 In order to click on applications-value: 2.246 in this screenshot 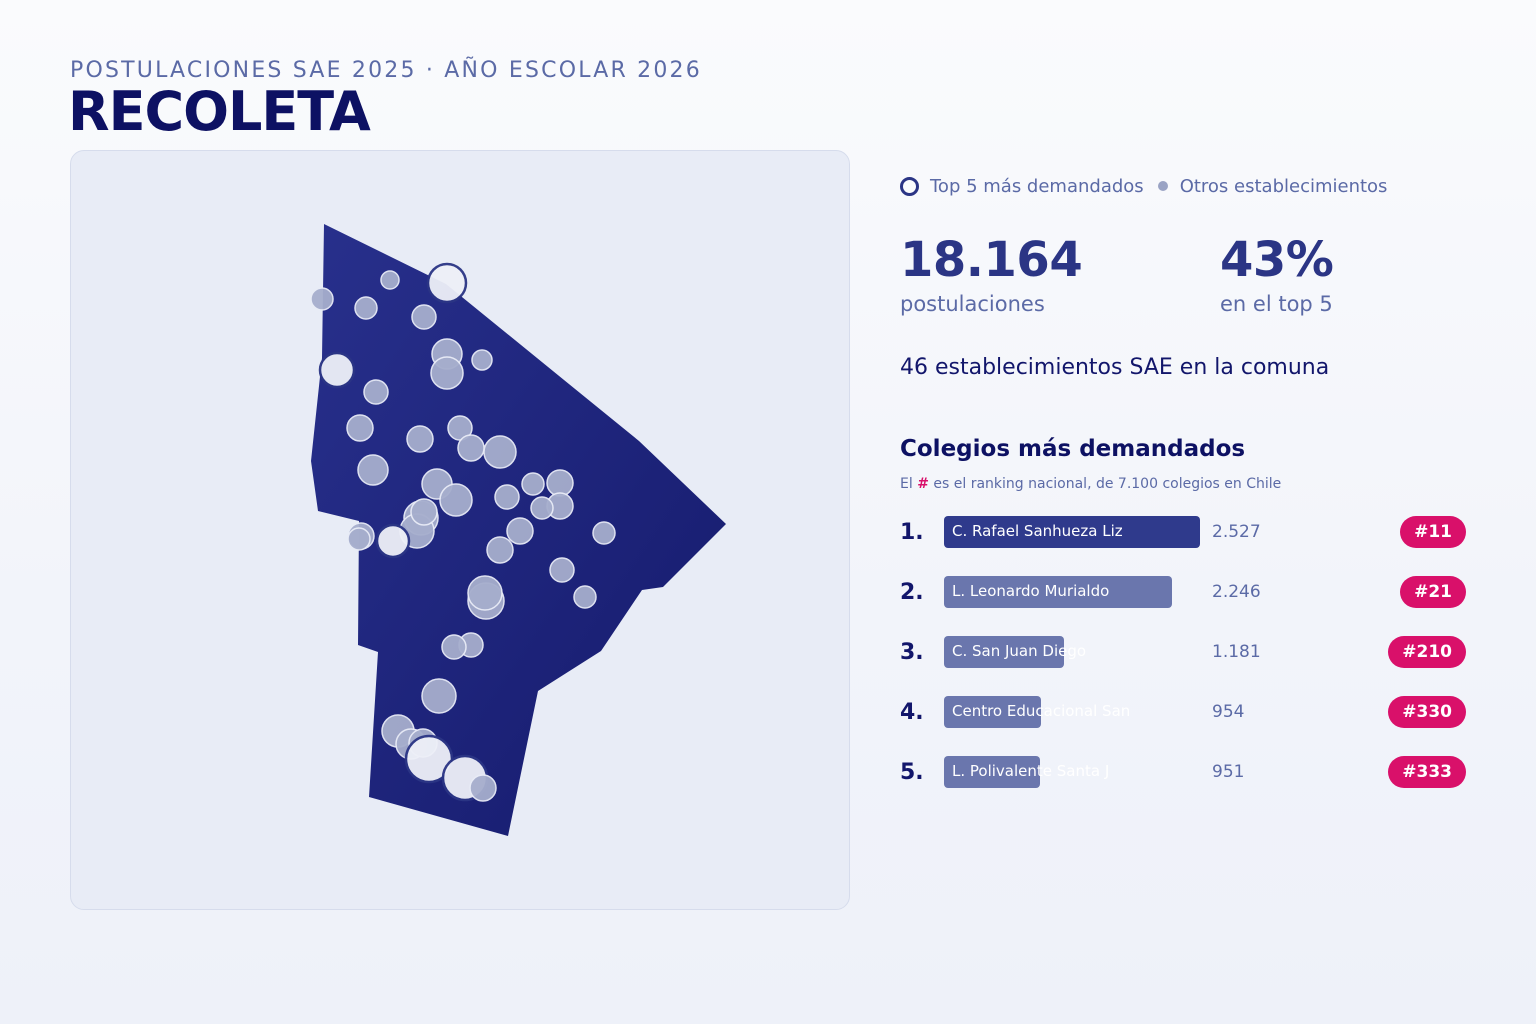, I will do `click(1236, 592)`.